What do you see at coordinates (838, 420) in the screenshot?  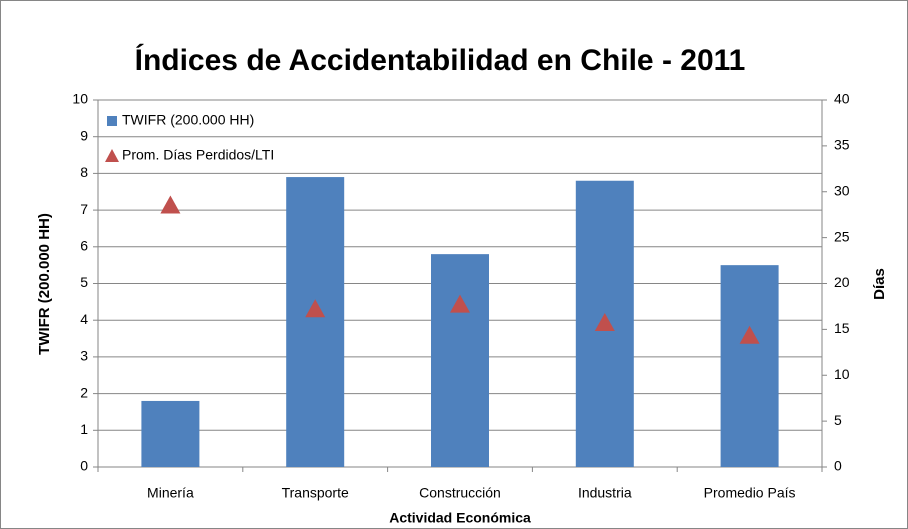 I see `y2-tick-label: 5` at bounding box center [838, 420].